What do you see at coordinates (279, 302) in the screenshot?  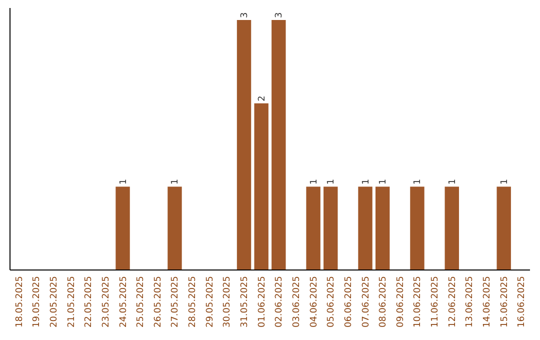 I see `x-tick-label: 02.06.2025` at bounding box center [279, 302].